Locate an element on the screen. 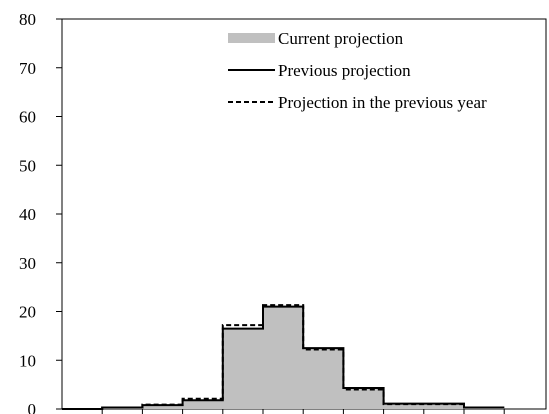  legend-label: Previous projection is located at coordinates (344, 70).